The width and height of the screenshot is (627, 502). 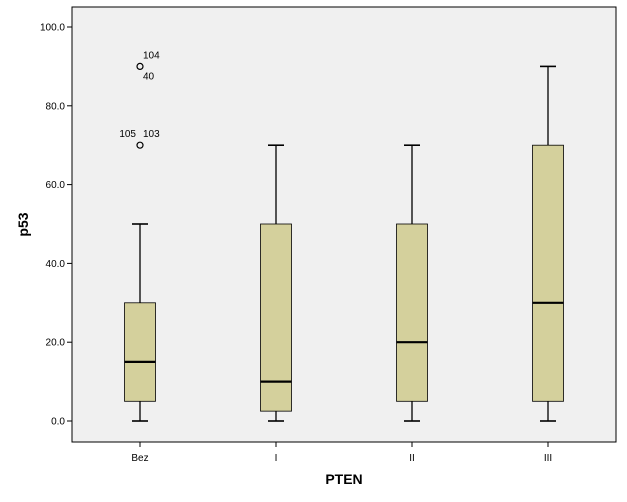 I want to click on y-tick-label: 40.0, so click(x=56, y=264).